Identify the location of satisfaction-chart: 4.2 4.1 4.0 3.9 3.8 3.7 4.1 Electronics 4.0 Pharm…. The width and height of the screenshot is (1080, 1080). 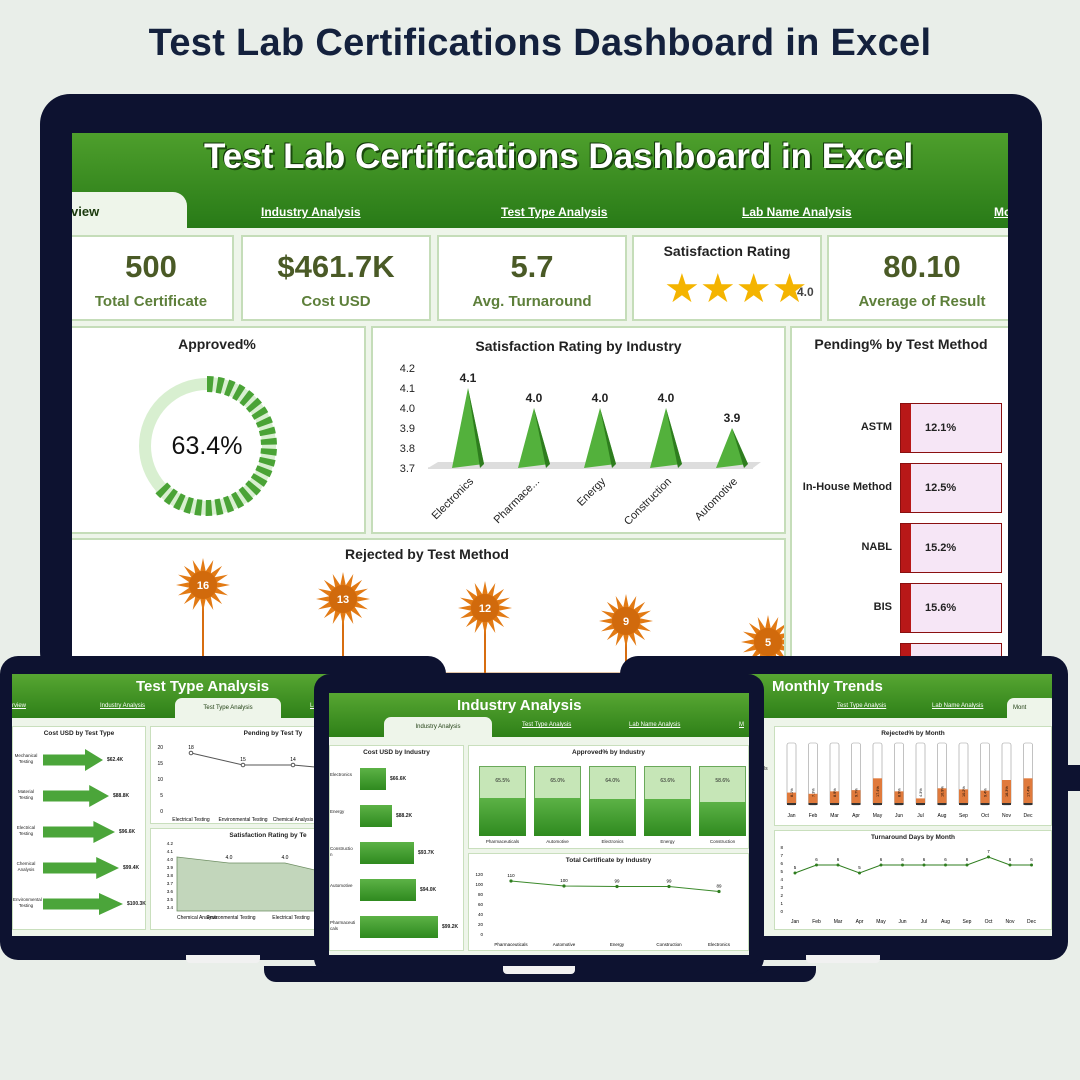
(580, 445).